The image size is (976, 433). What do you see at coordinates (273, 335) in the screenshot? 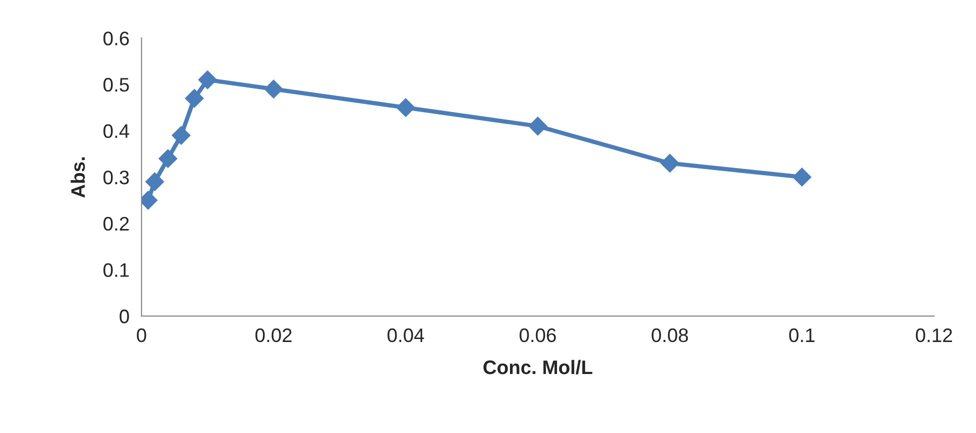
I see `x-tick-label: 0.02` at bounding box center [273, 335].